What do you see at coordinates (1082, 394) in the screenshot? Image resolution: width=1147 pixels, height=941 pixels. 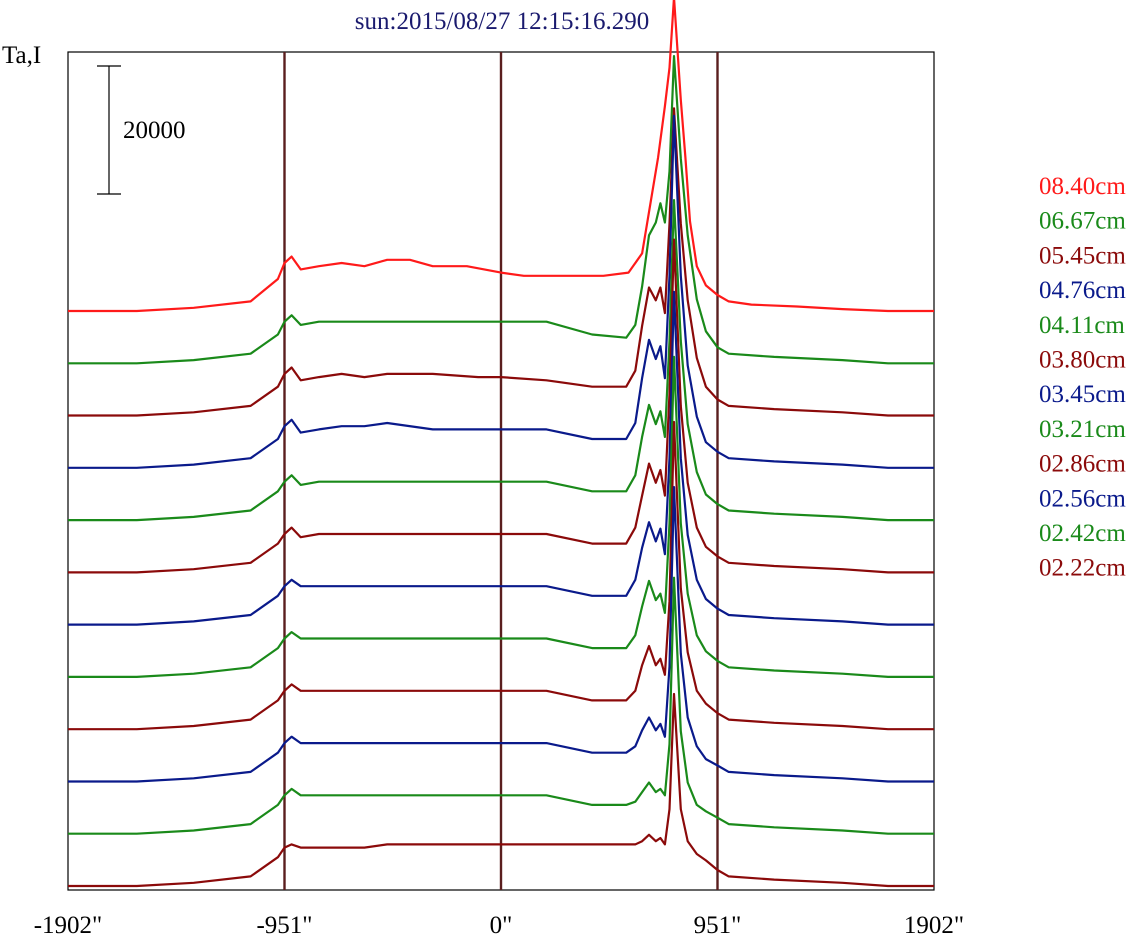 I see `legend-entry-03.45cm: 03.45cm` at bounding box center [1082, 394].